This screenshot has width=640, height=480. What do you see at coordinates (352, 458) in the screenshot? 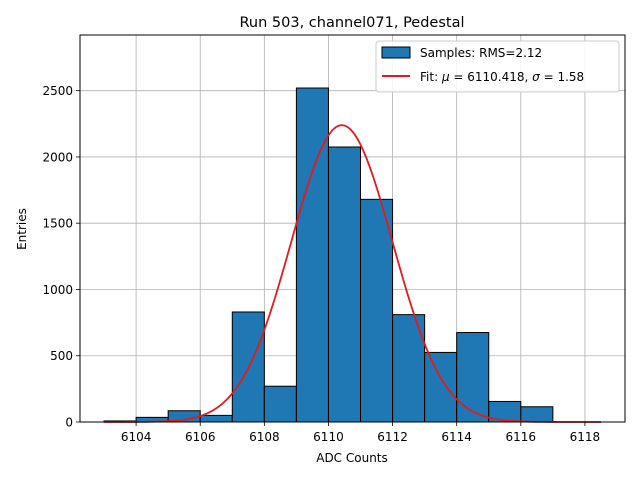
I see `x-axis-label: ADC Counts` at bounding box center [352, 458].